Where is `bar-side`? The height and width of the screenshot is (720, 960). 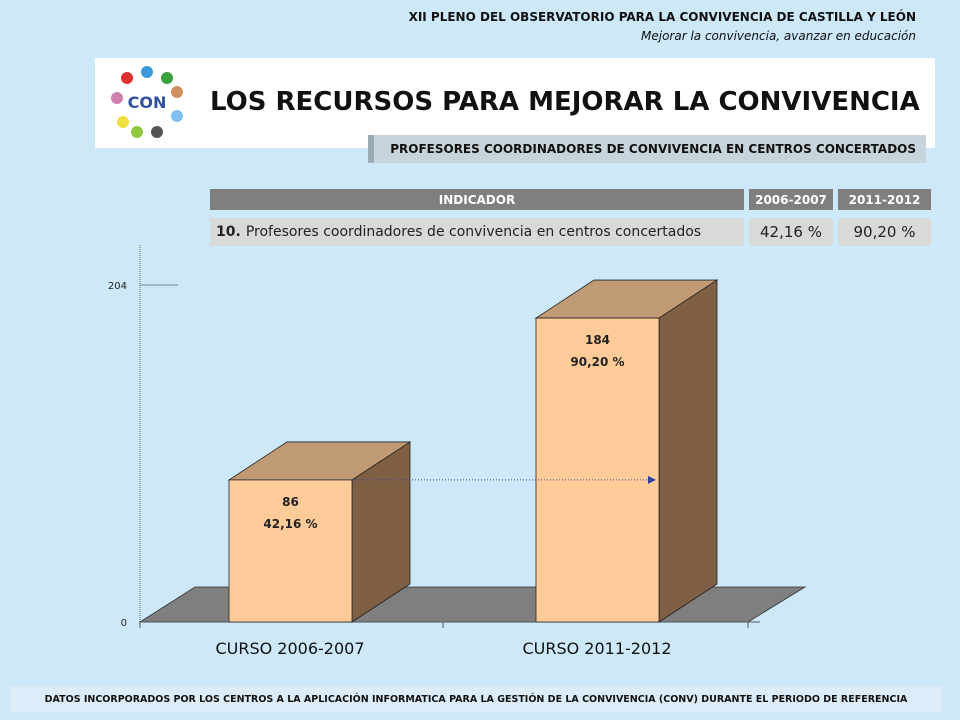 bar-side is located at coordinates (688, 451).